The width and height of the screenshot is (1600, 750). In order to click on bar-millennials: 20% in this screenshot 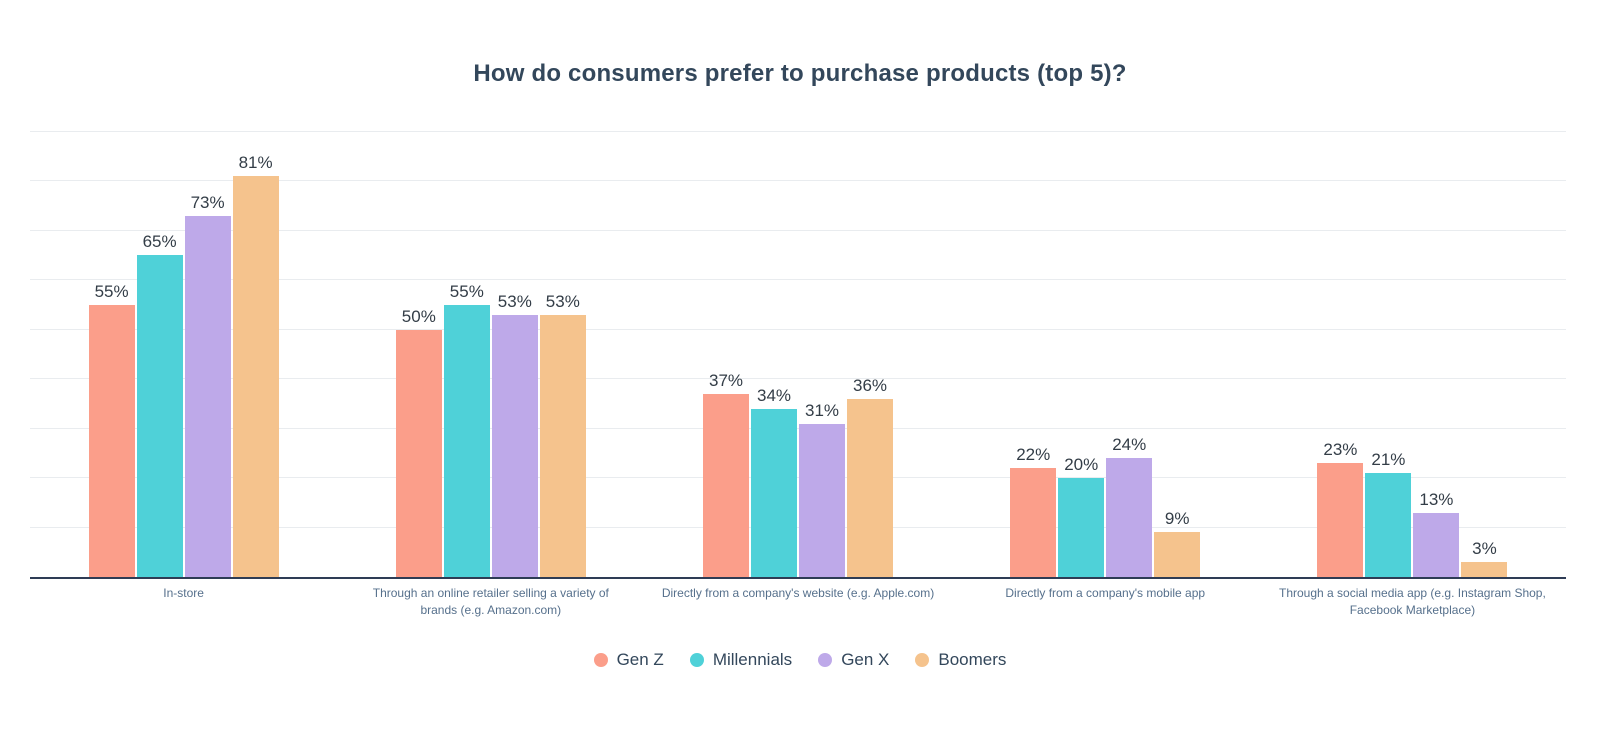, I will do `click(1081, 516)`.